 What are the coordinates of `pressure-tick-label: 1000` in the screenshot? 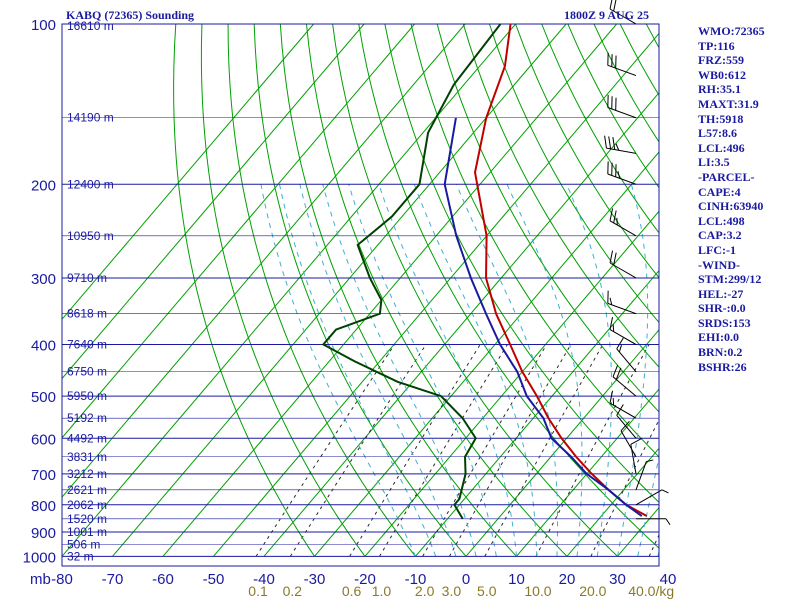 It's located at (39, 557).